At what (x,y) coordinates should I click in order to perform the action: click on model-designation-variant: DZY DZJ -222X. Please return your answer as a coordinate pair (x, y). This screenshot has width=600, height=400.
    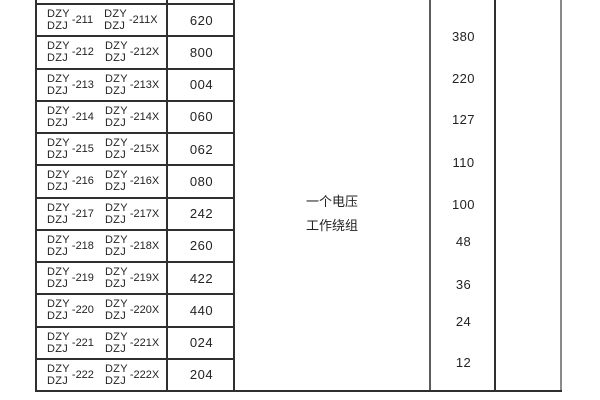
    Looking at the image, I should click on (132, 375).